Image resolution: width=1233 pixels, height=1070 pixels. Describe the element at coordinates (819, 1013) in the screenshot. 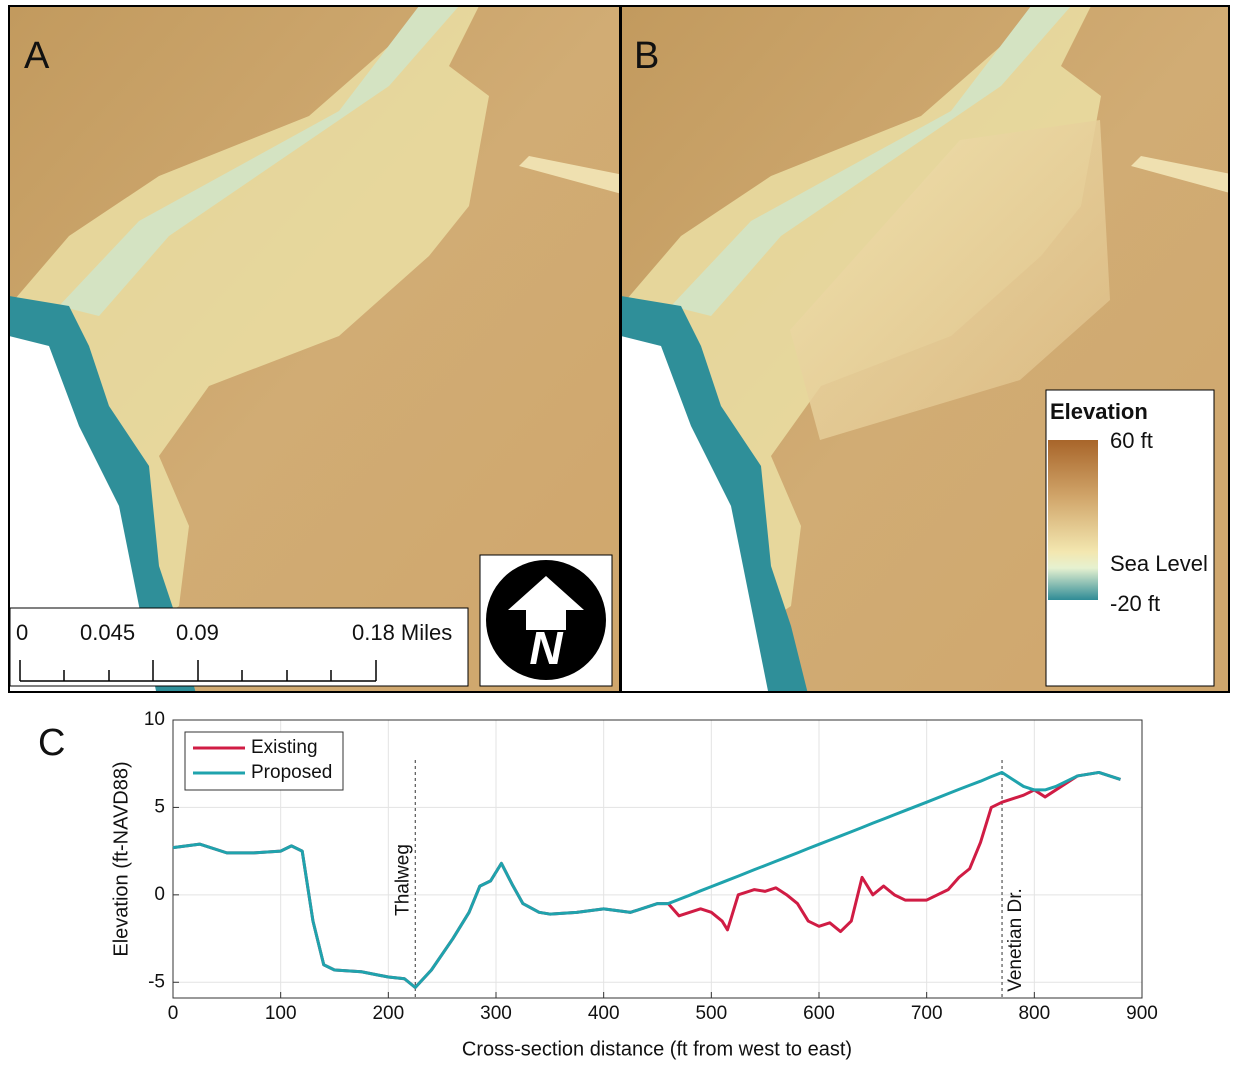

I see `x-tick-label: 600` at that location.